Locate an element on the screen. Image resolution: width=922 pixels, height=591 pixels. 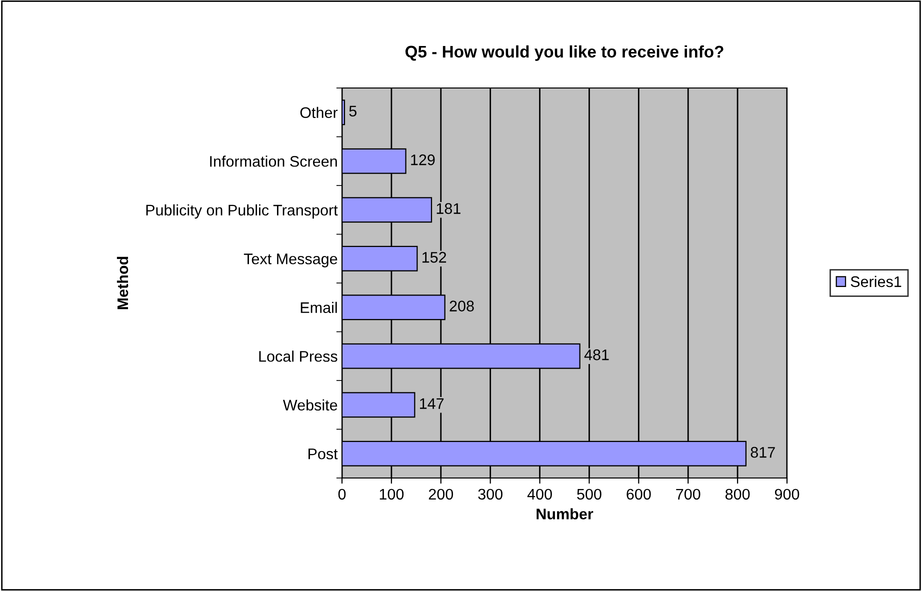
x-tick-label: 900 is located at coordinates (787, 494).